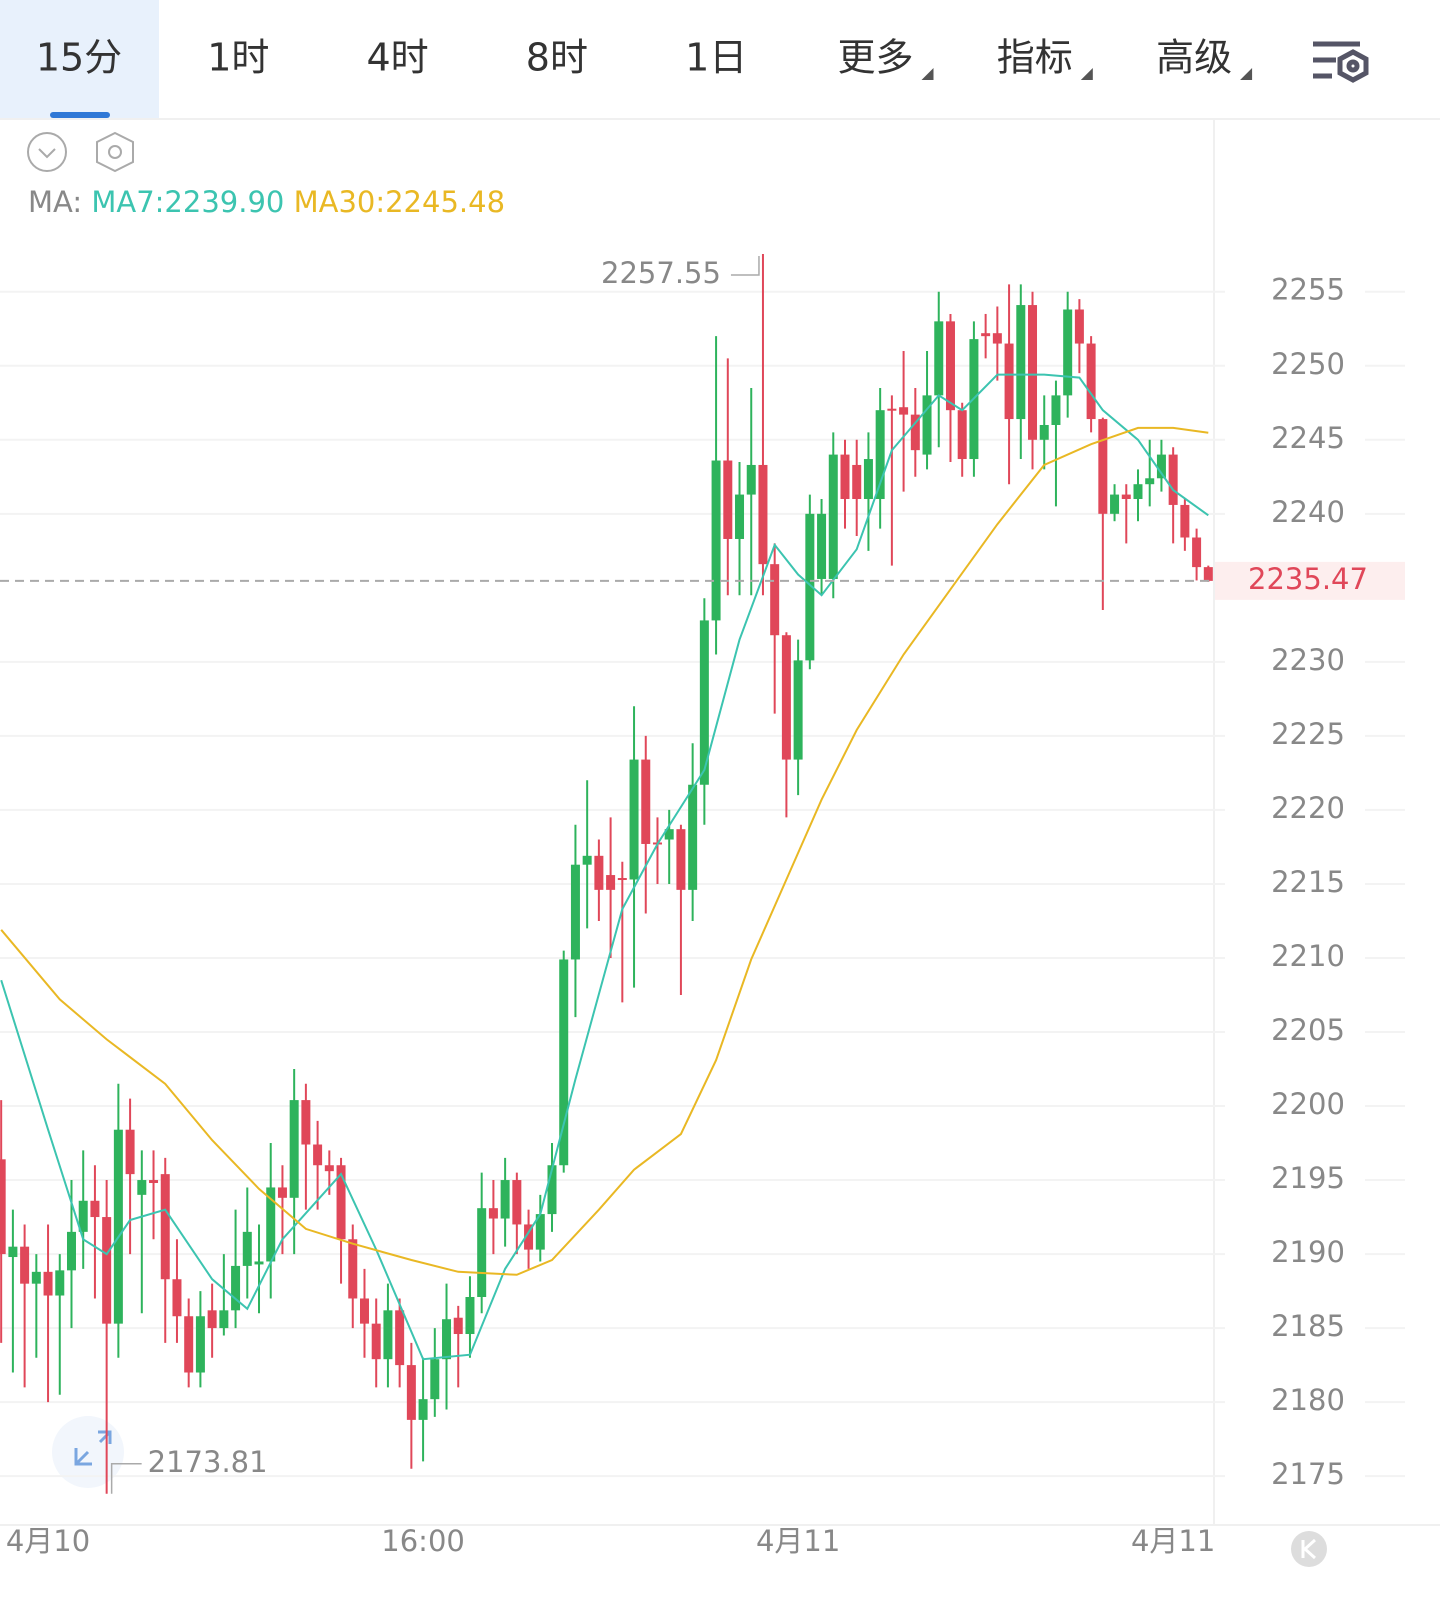 This screenshot has height=1607, width=1440. I want to click on y-tick-label: 2255, so click(1308, 290).